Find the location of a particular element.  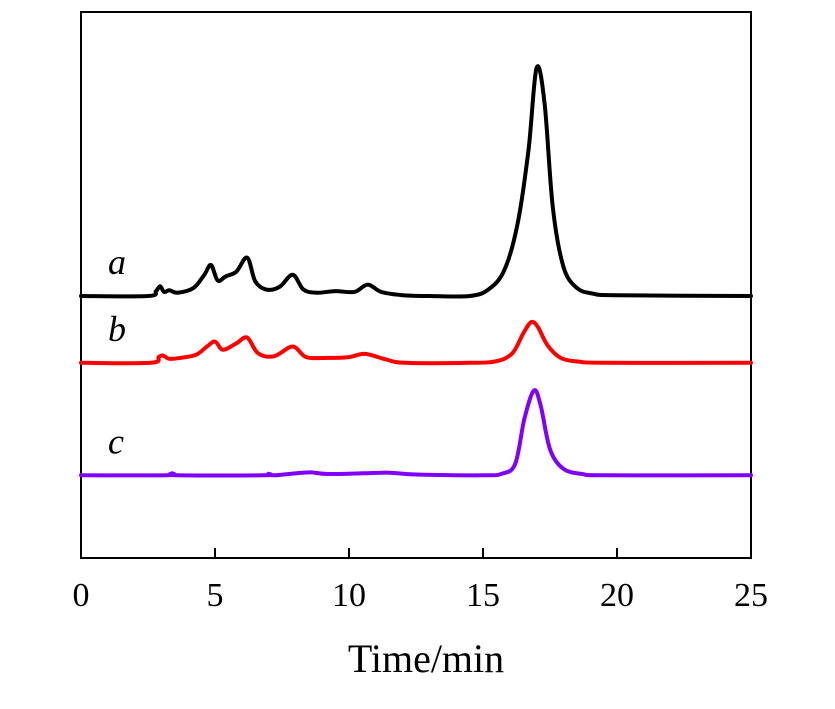

x-axis-label: Time/min is located at coordinates (426, 658).